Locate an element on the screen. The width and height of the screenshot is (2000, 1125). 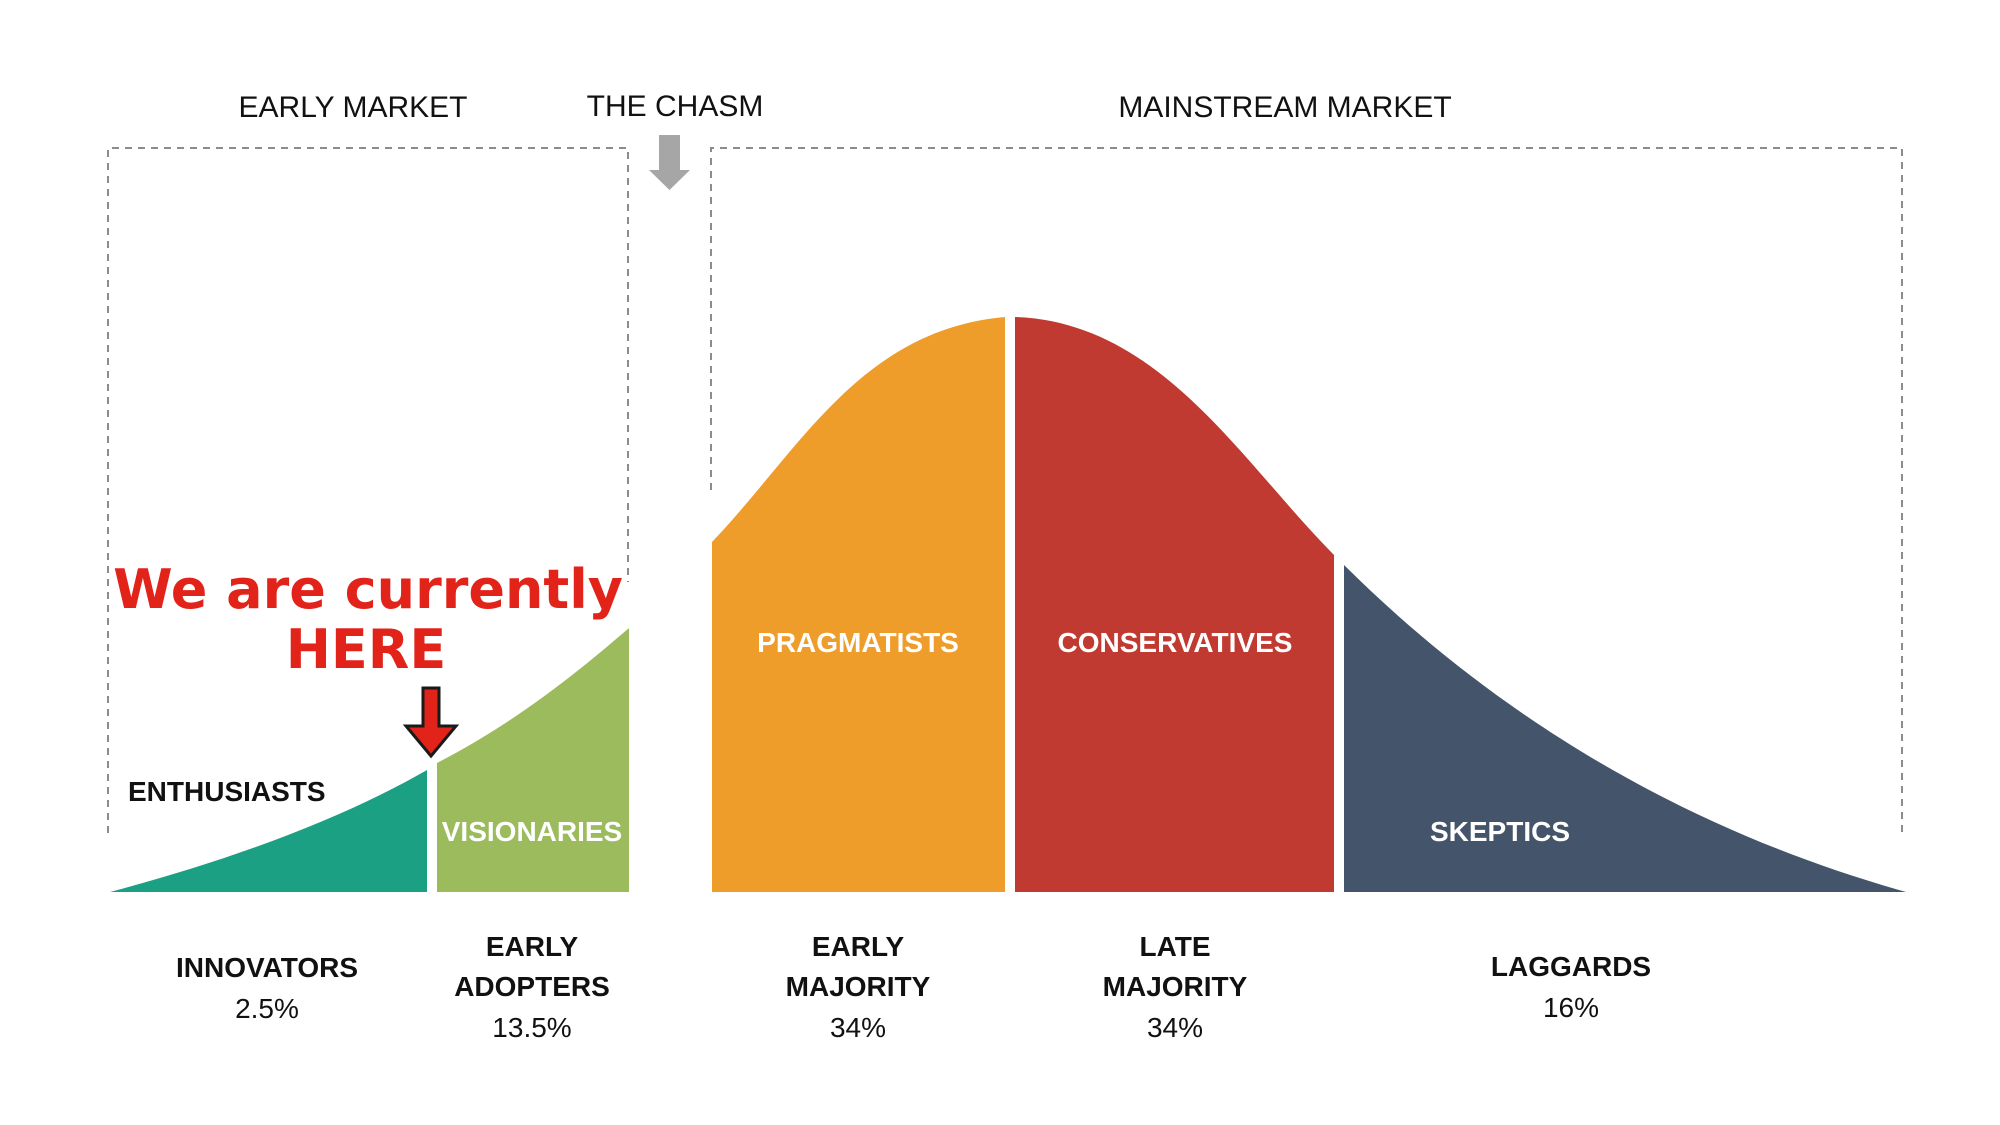
laggards-category: LAGGARDS is located at coordinates (1571, 966).